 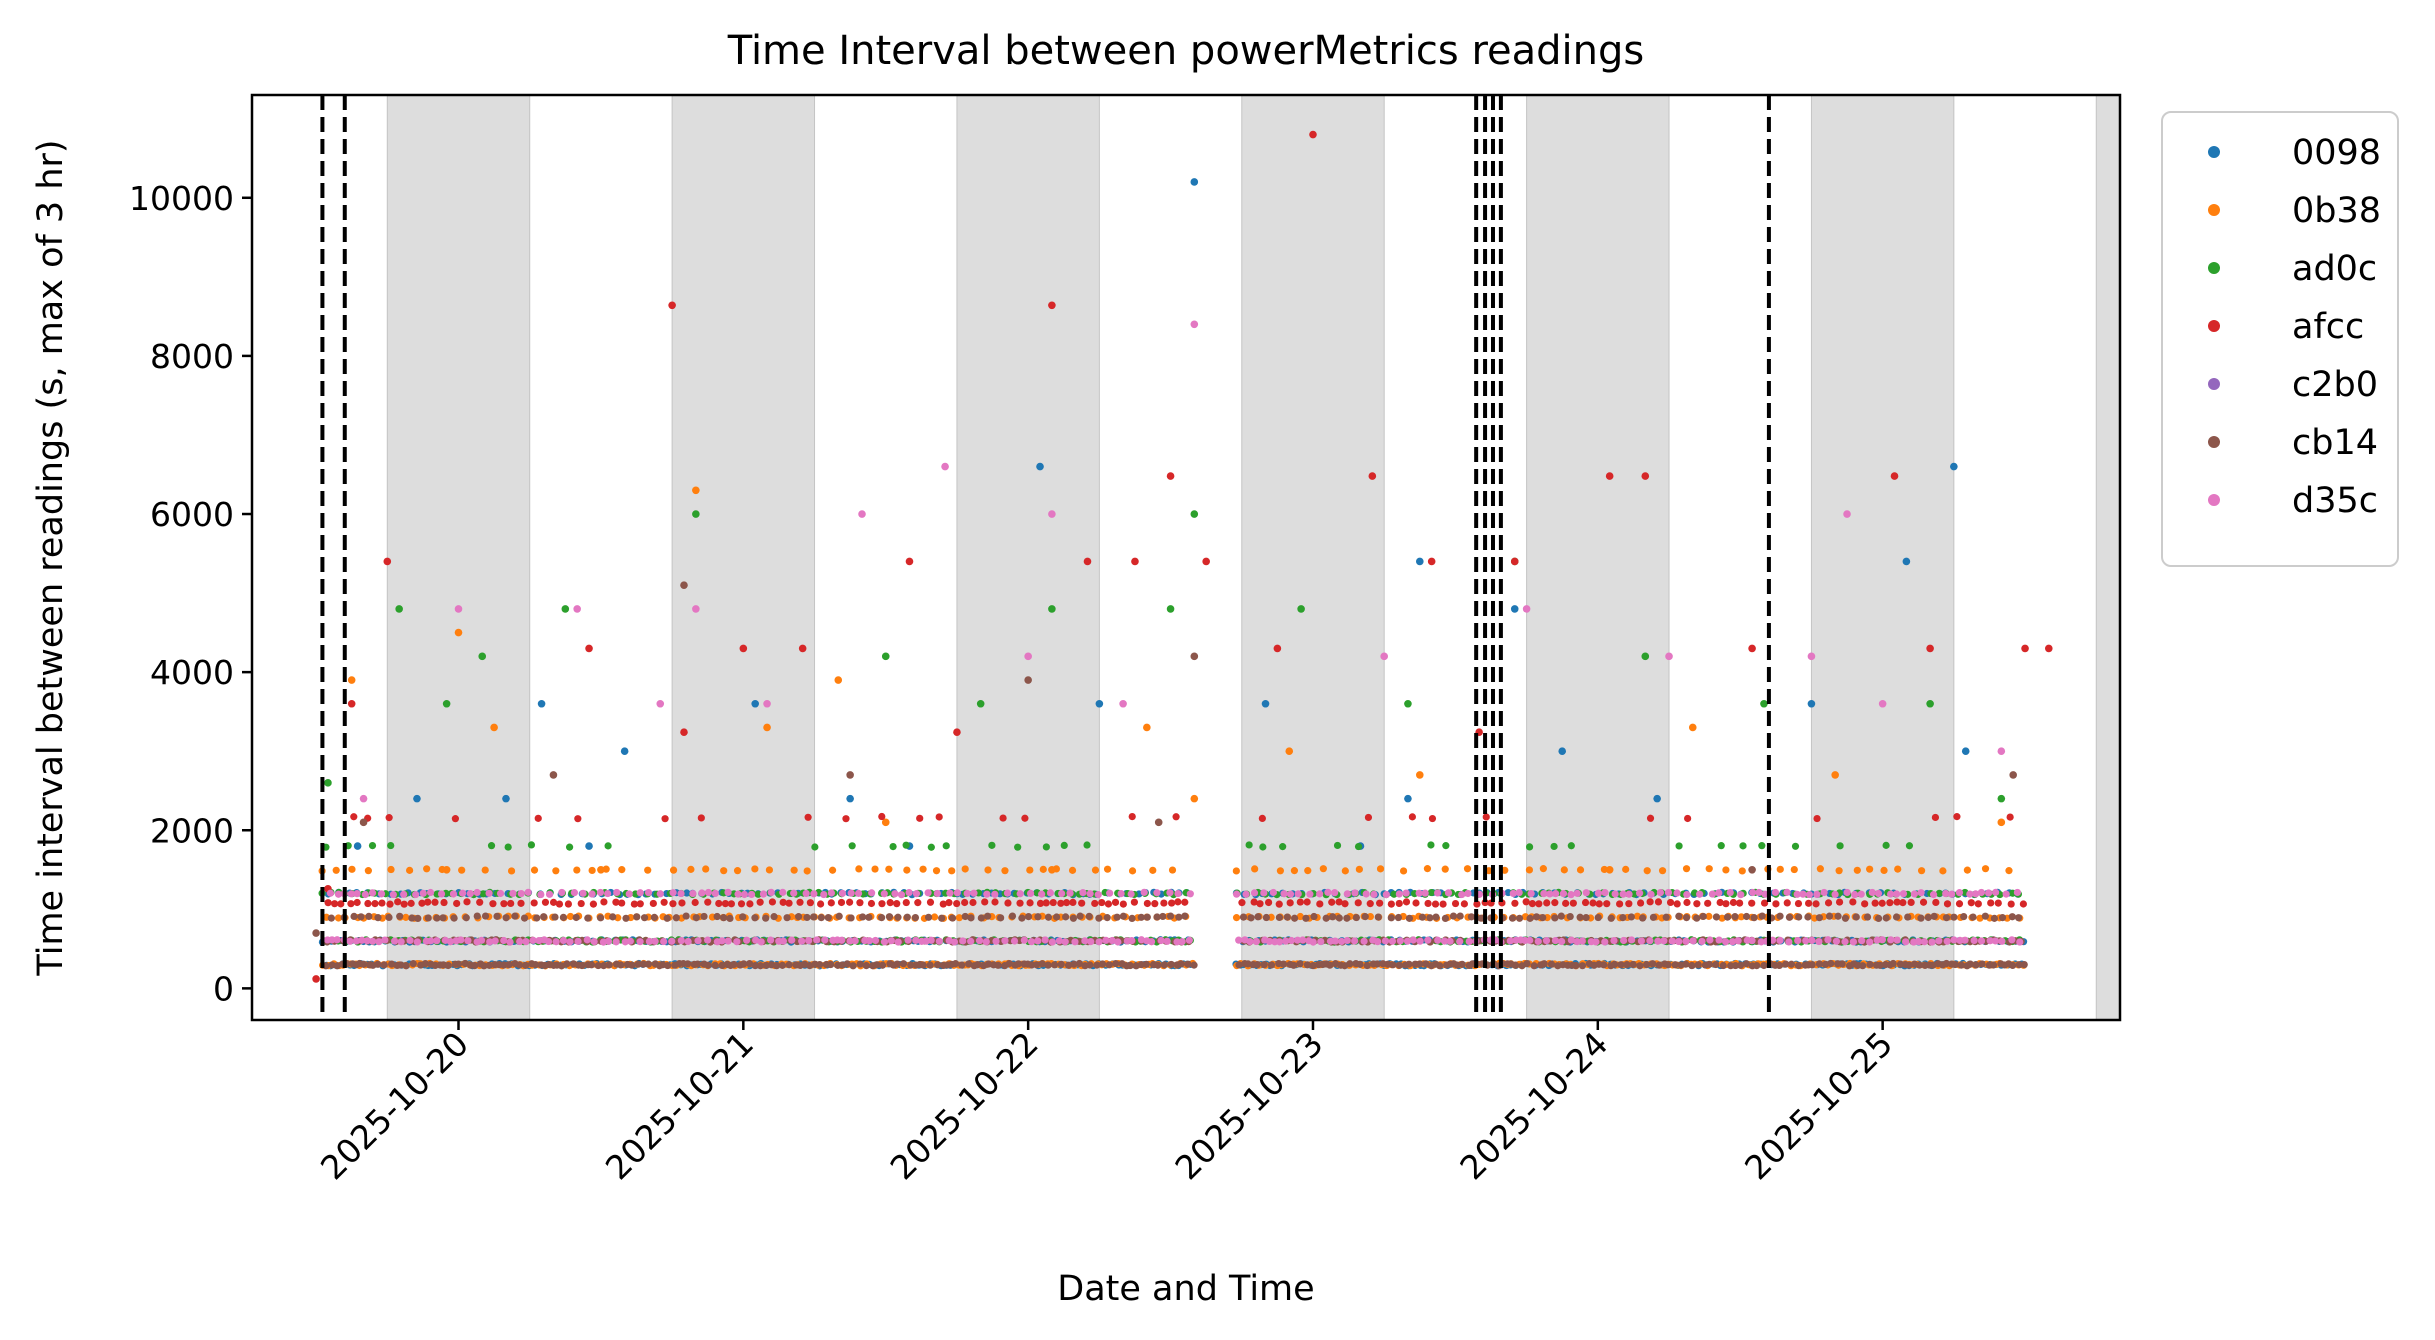 What do you see at coordinates (192, 672) in the screenshot?
I see `y-tick-label: 4000` at bounding box center [192, 672].